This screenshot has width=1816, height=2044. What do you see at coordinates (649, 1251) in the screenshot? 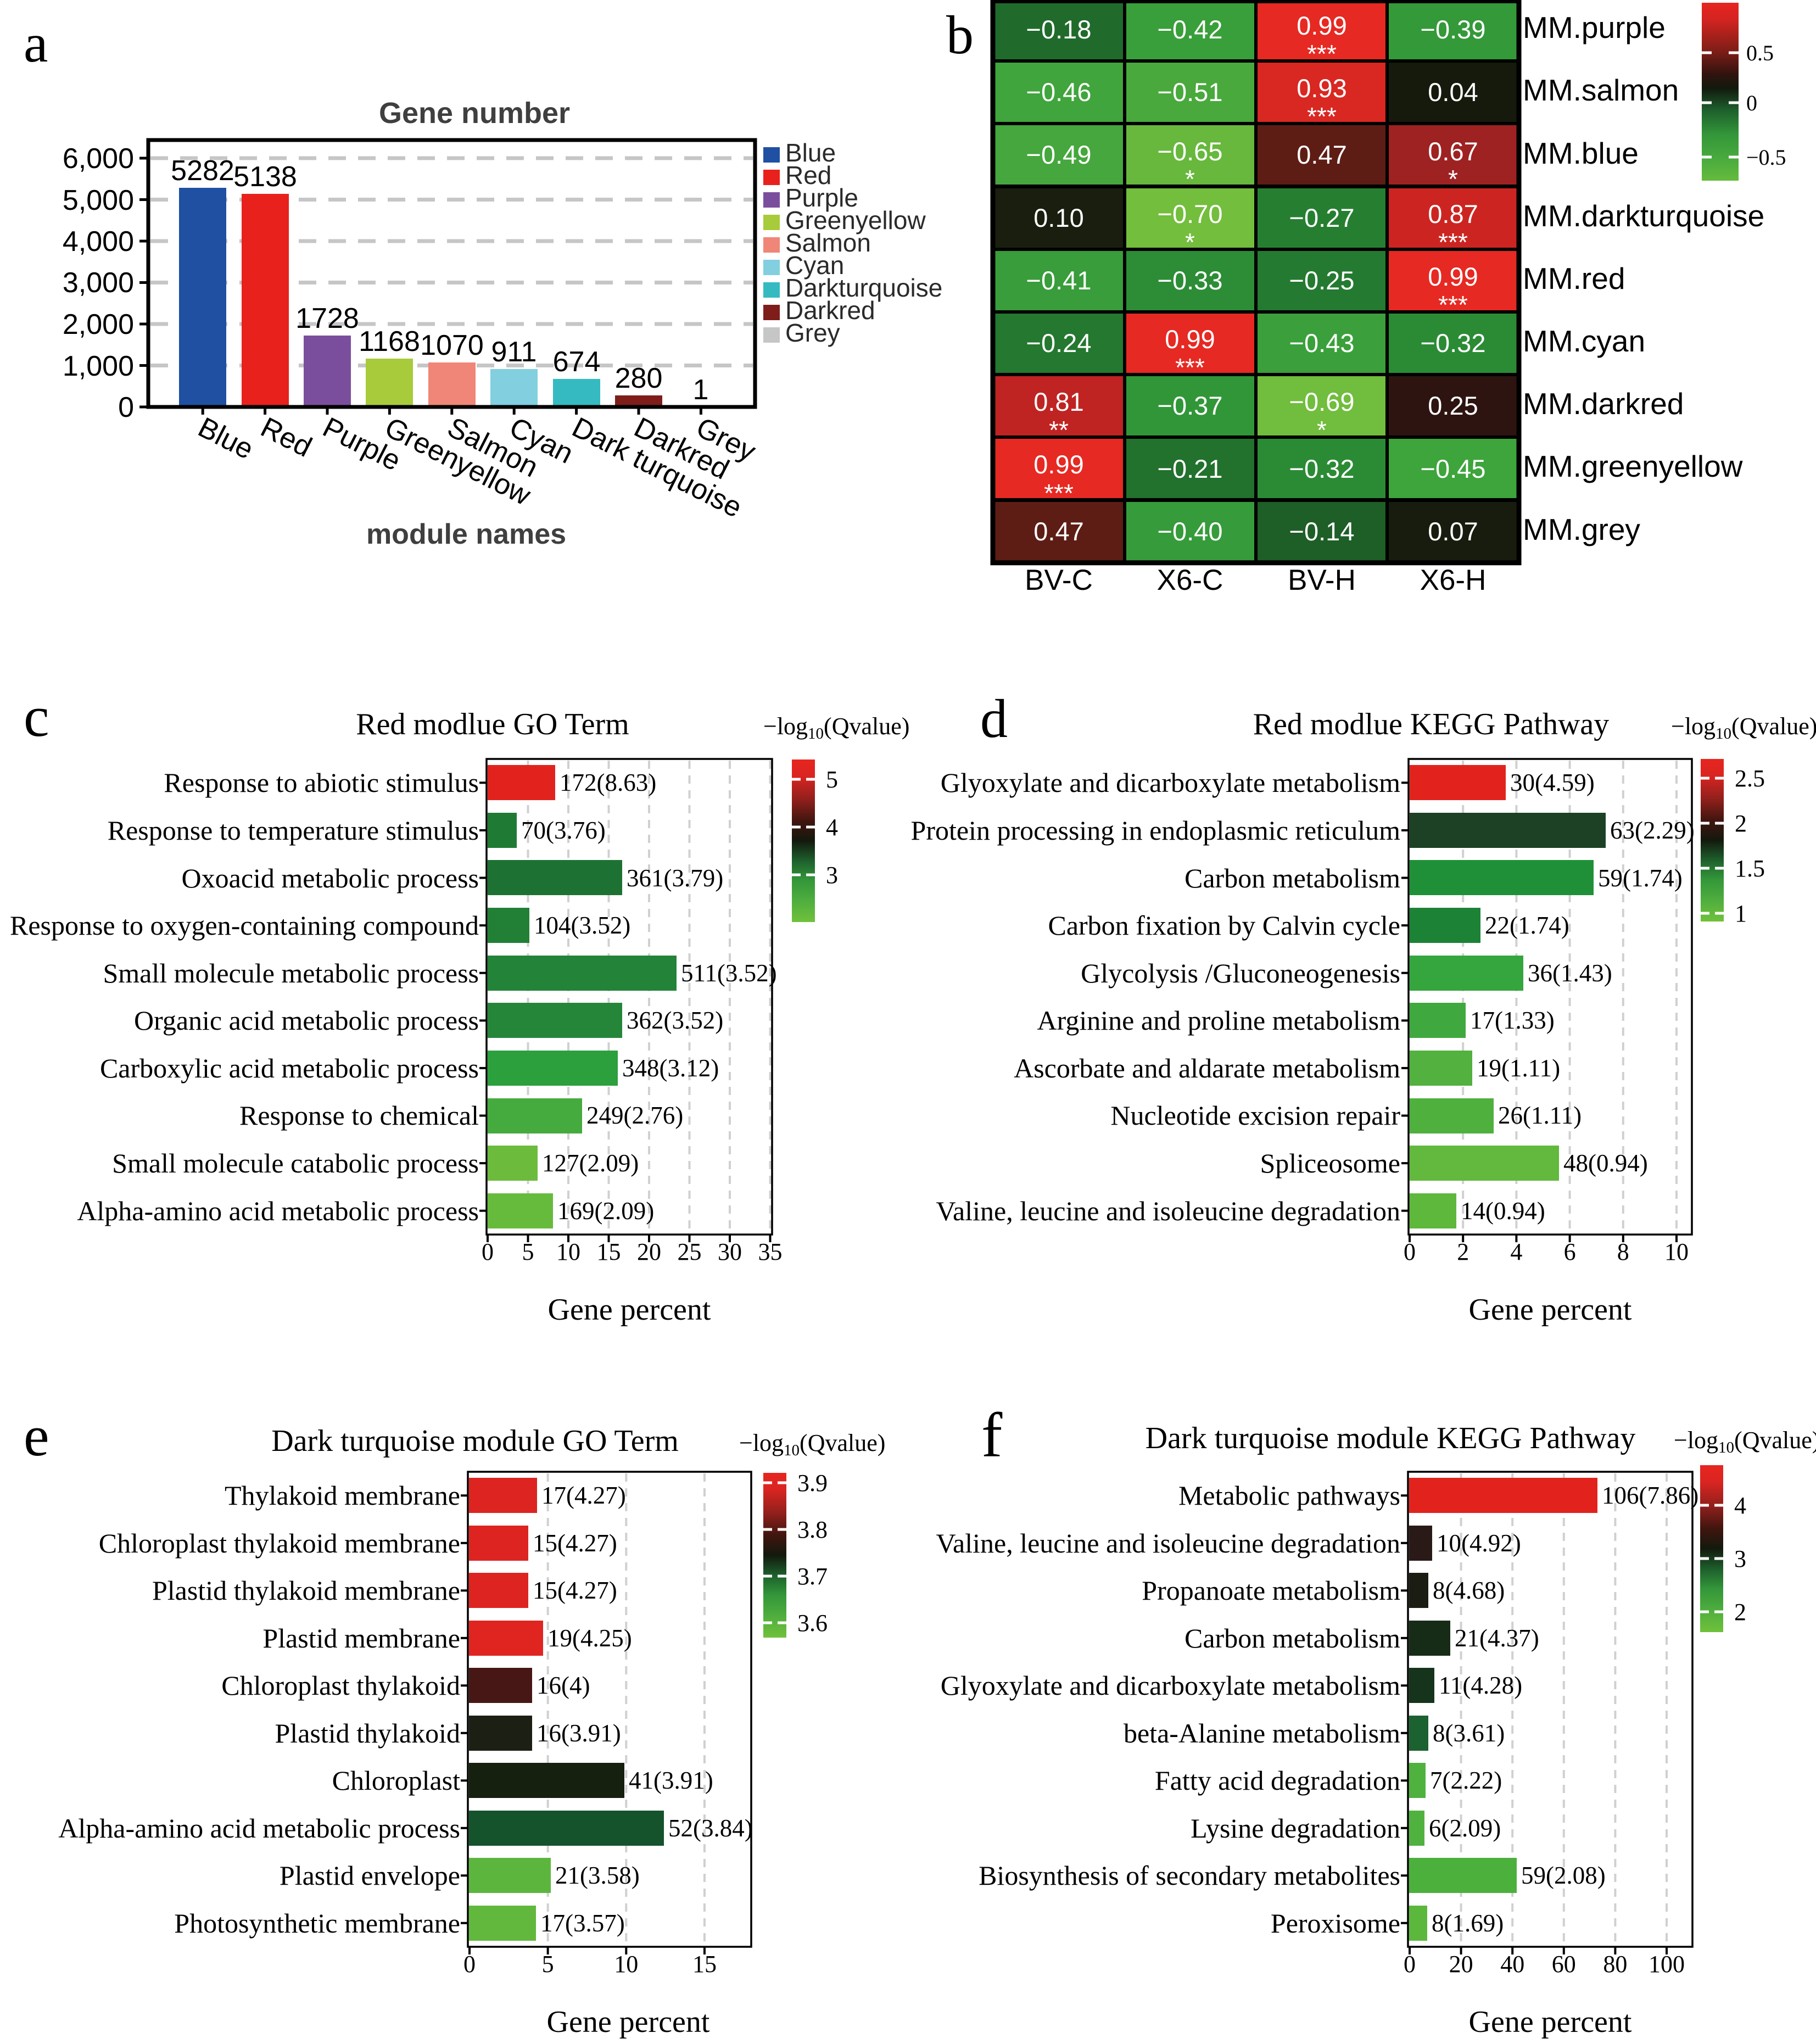
I see `svg-text: 20` at bounding box center [649, 1251].